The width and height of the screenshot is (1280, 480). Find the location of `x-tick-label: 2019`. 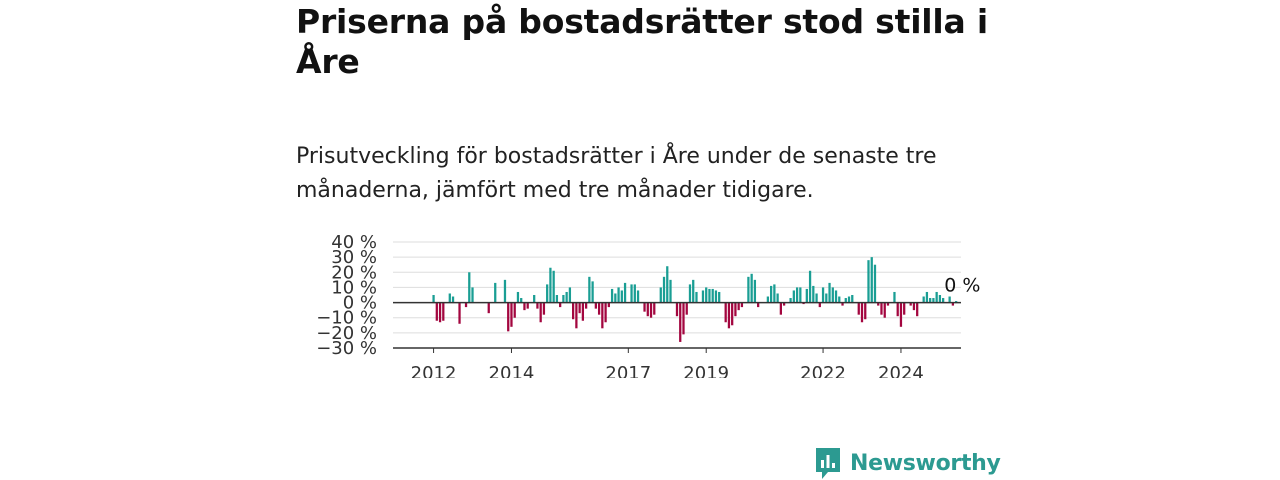

x-tick-label: 2019 is located at coordinates (706, 370).